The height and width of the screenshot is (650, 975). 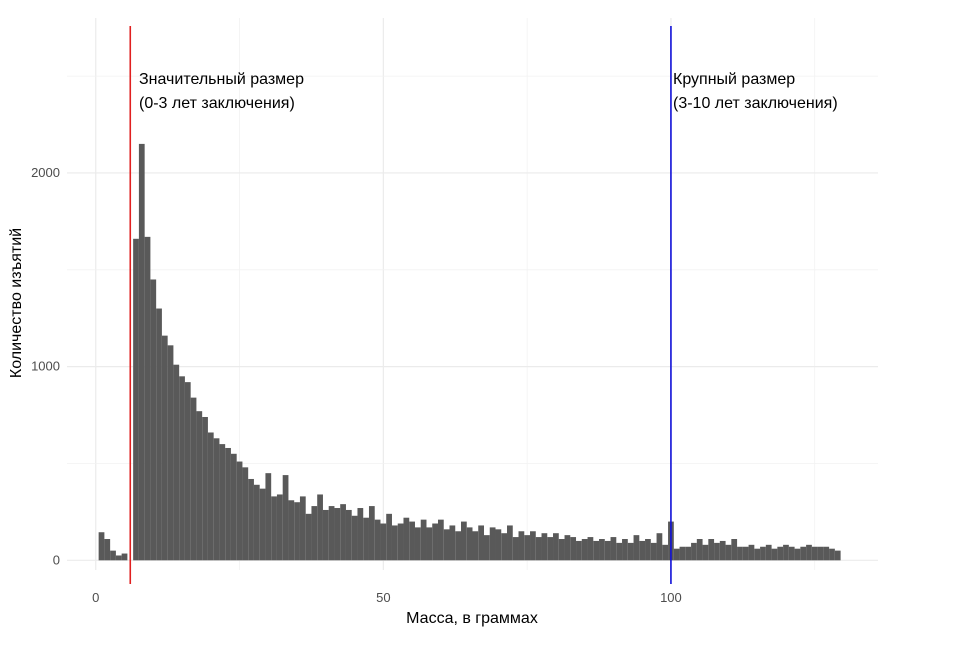 What do you see at coordinates (755, 103) in the screenshot?
I see `ref-label-2-line2: (3-10 лет заключения)` at bounding box center [755, 103].